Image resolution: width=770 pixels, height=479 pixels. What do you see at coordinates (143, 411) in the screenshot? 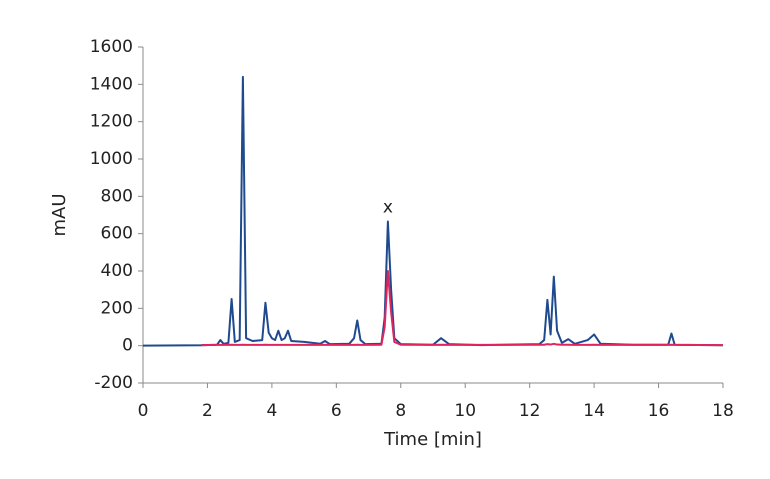
I see `x-tick-label: 0` at bounding box center [143, 411].